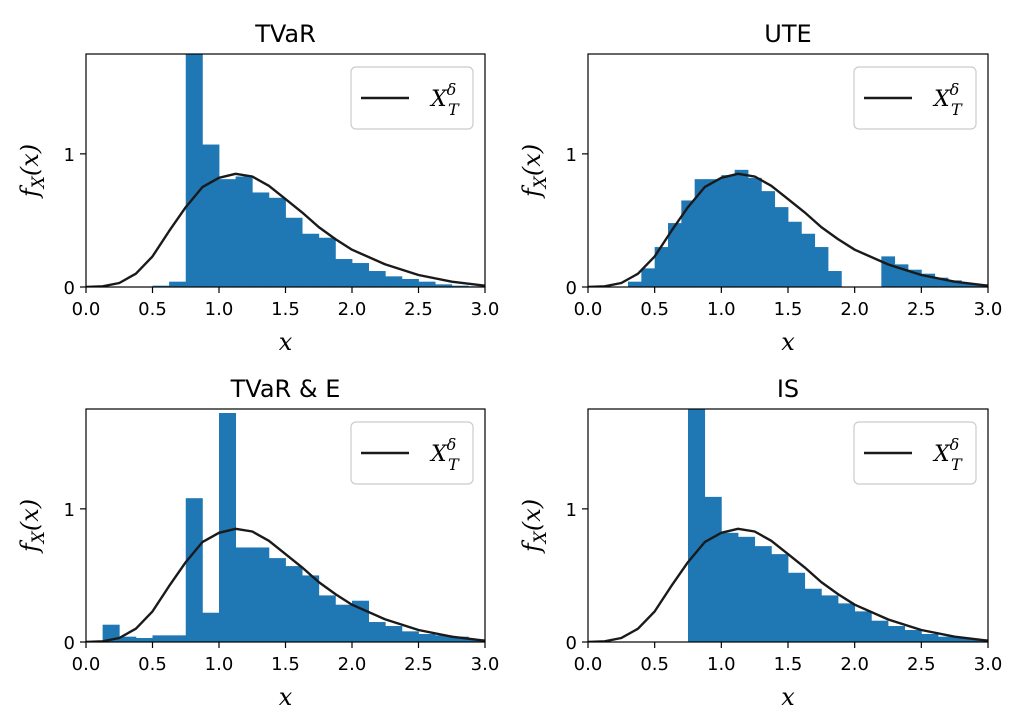  Describe the element at coordinates (788, 389) in the screenshot. I see `subplot-title: IS` at that location.